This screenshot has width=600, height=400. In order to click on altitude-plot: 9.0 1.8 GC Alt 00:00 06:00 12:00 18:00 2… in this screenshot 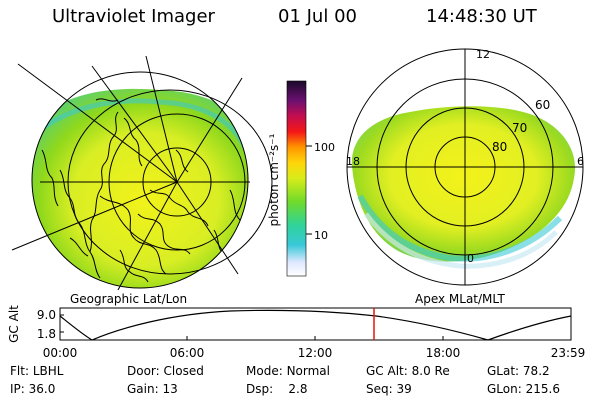, I will do `click(296, 332)`.